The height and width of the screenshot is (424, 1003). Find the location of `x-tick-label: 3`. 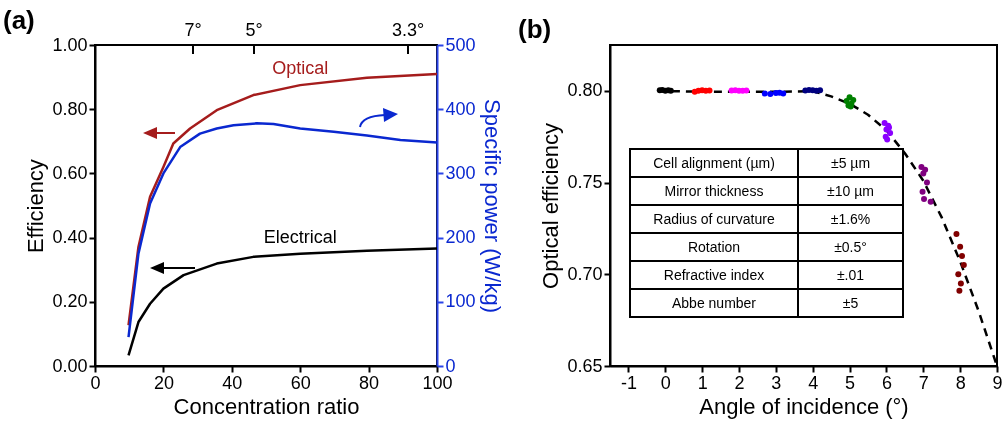

x-tick-label: 3 is located at coordinates (776, 382).